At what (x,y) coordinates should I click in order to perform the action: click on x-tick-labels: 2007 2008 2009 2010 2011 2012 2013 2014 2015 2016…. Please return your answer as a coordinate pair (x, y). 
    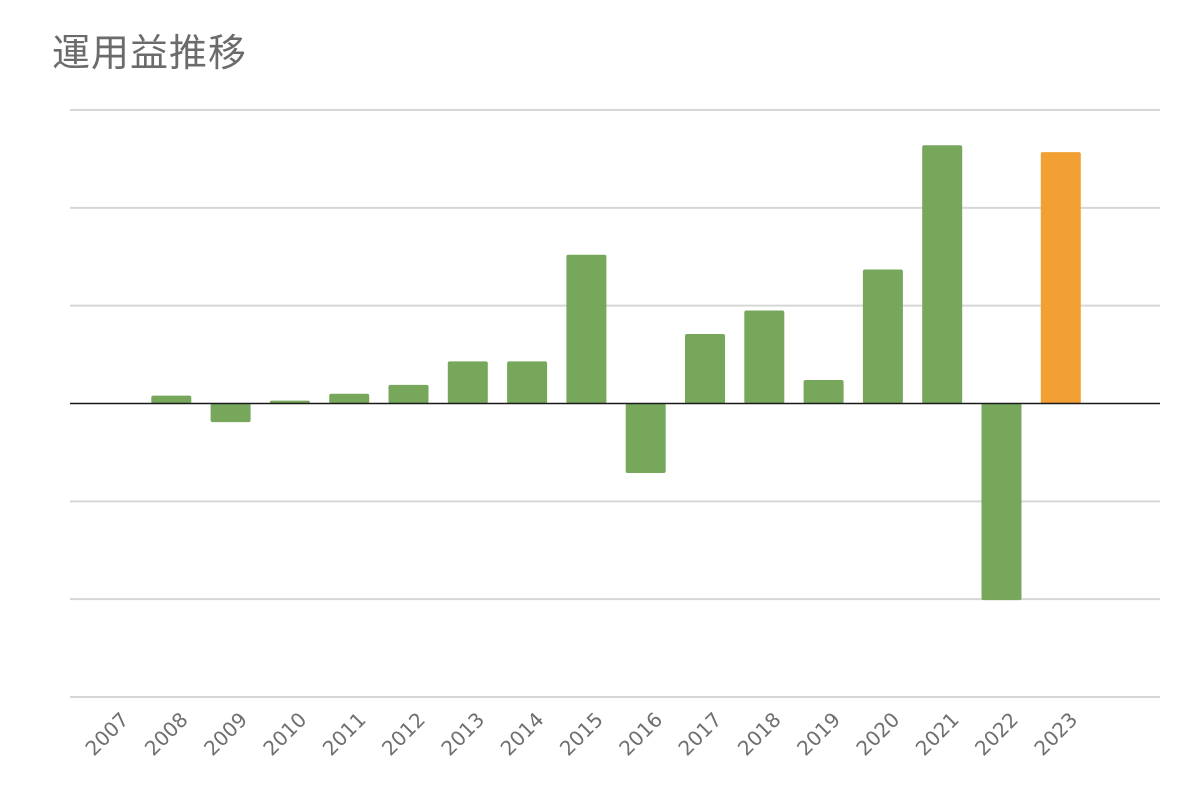
    Looking at the image, I should click on (581, 733).